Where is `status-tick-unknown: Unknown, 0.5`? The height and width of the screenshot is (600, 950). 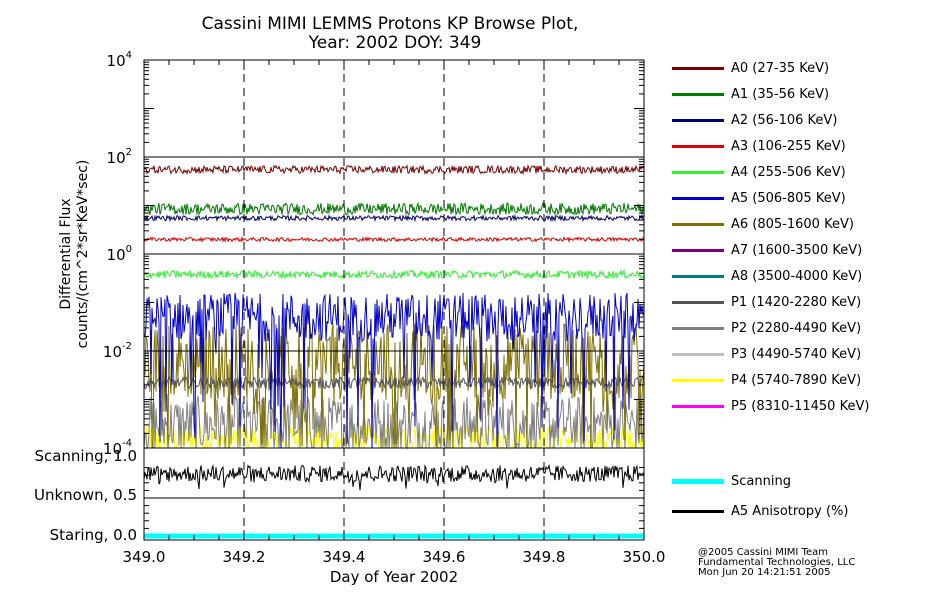
status-tick-unknown: Unknown, 0.5 is located at coordinates (85, 495).